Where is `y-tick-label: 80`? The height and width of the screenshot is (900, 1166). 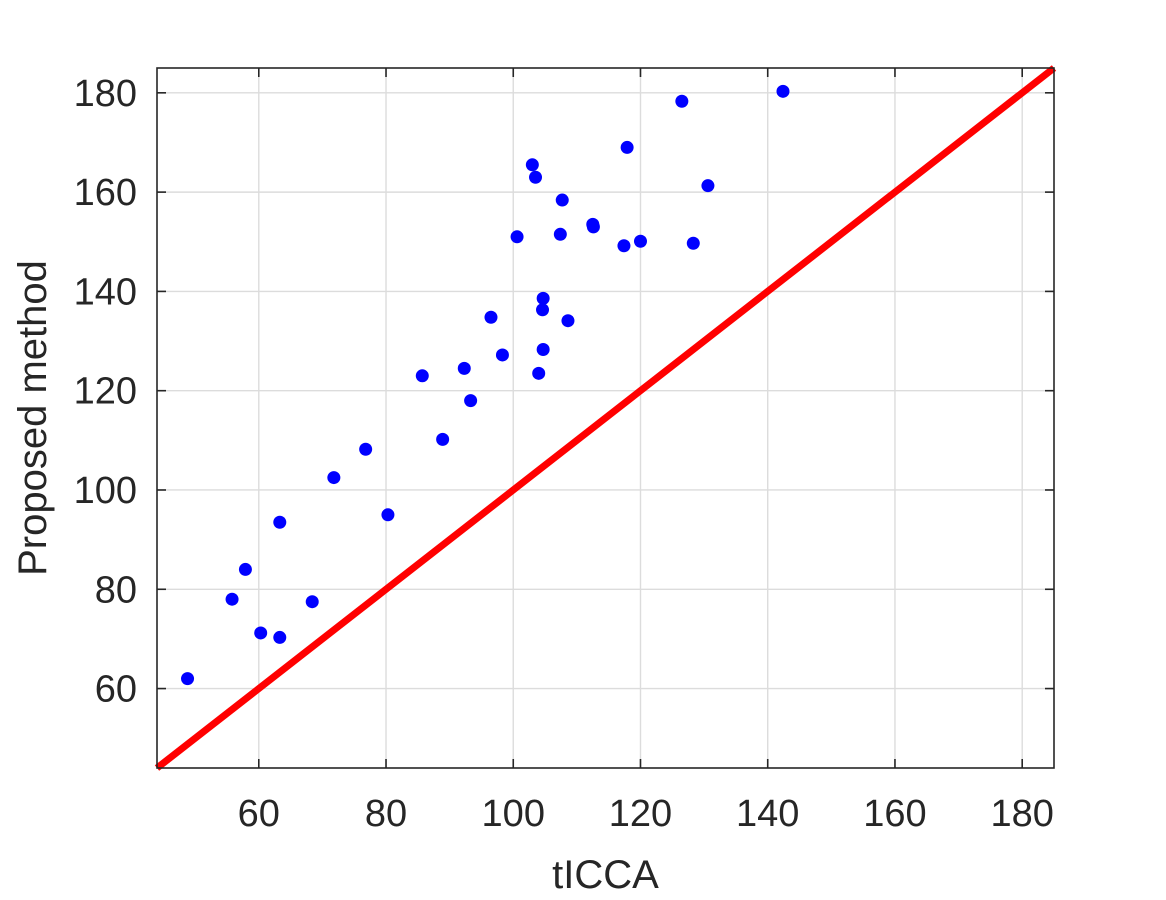
y-tick-label: 80 is located at coordinates (116, 590).